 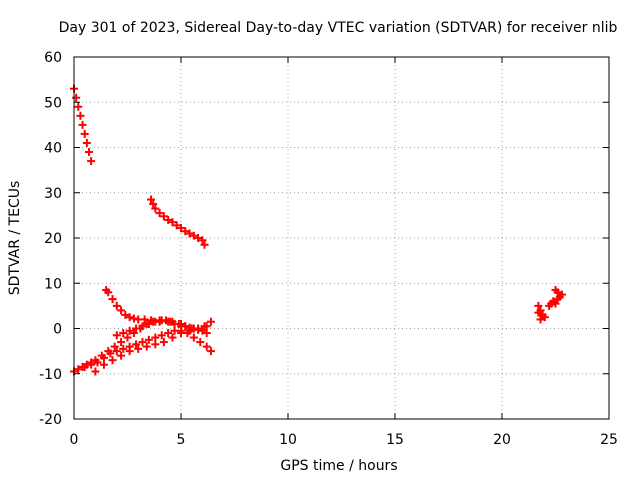 What do you see at coordinates (53, 194) in the screenshot?
I see `y-tick-label: 30` at bounding box center [53, 194].